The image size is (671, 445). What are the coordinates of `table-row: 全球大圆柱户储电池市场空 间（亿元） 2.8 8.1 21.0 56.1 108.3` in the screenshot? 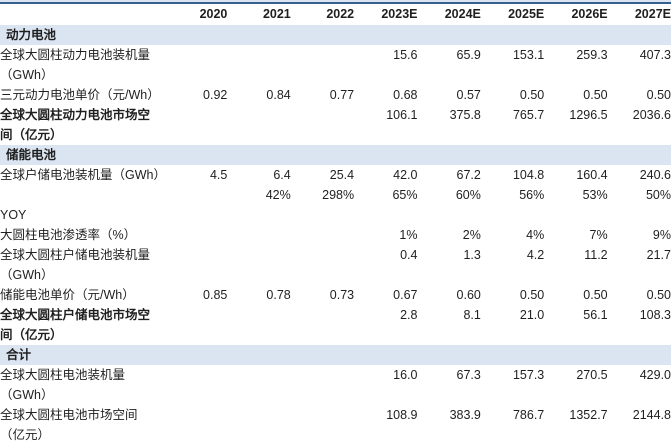 It's located at (335, 325).